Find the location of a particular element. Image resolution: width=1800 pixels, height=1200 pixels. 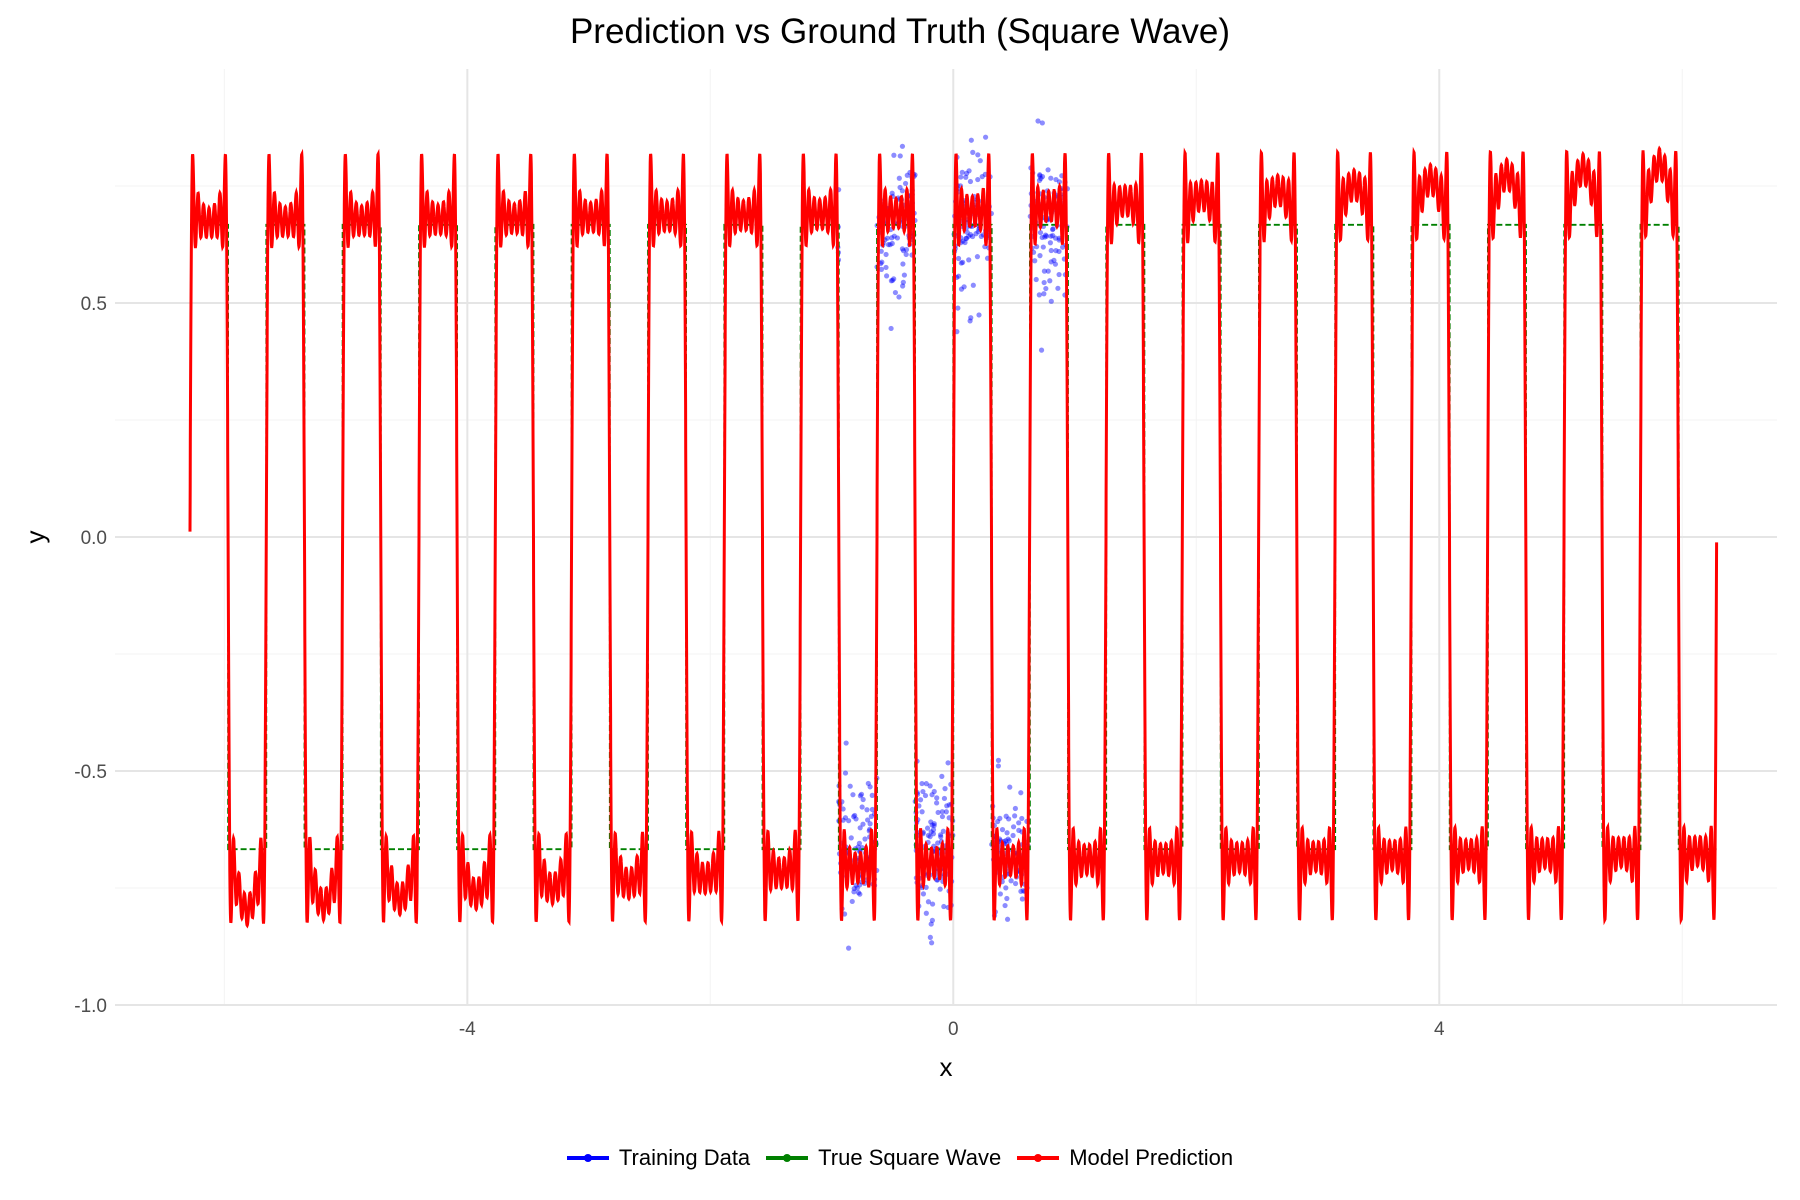

chart-title: Prediction vs Ground Truth (Square Wave) is located at coordinates (900, 31).